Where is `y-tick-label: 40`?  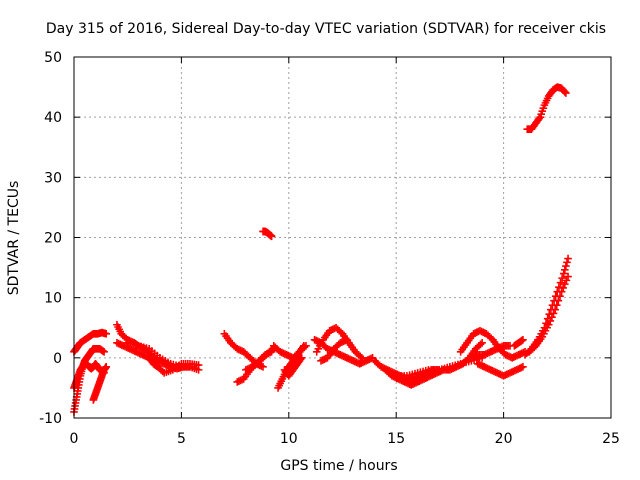 y-tick-label: 40 is located at coordinates (53, 118).